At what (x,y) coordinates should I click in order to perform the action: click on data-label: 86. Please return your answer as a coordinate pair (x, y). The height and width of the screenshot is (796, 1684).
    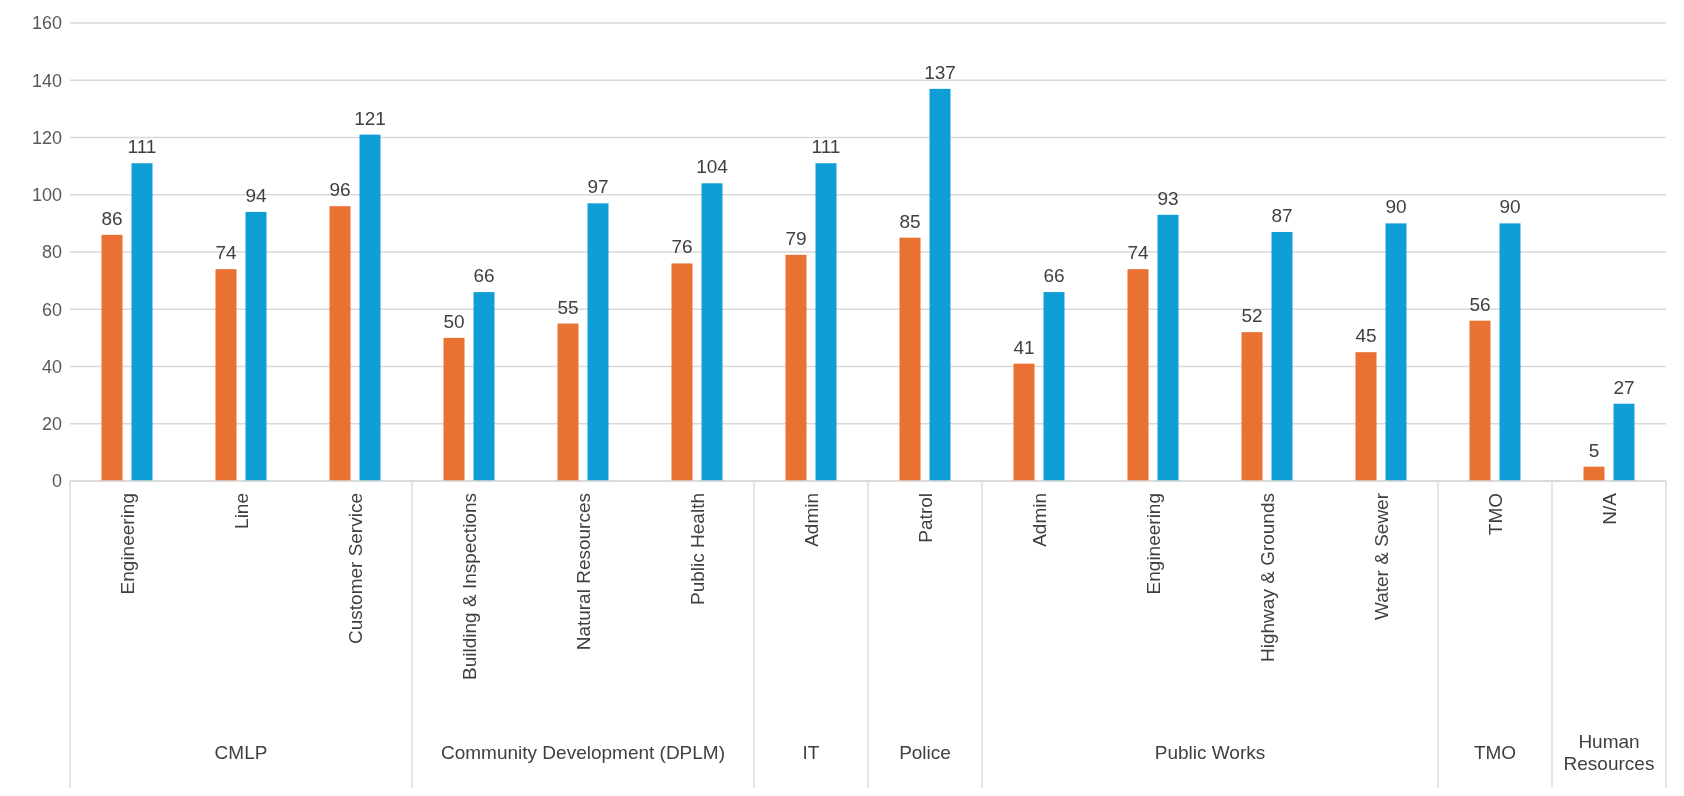
    Looking at the image, I should click on (112, 218).